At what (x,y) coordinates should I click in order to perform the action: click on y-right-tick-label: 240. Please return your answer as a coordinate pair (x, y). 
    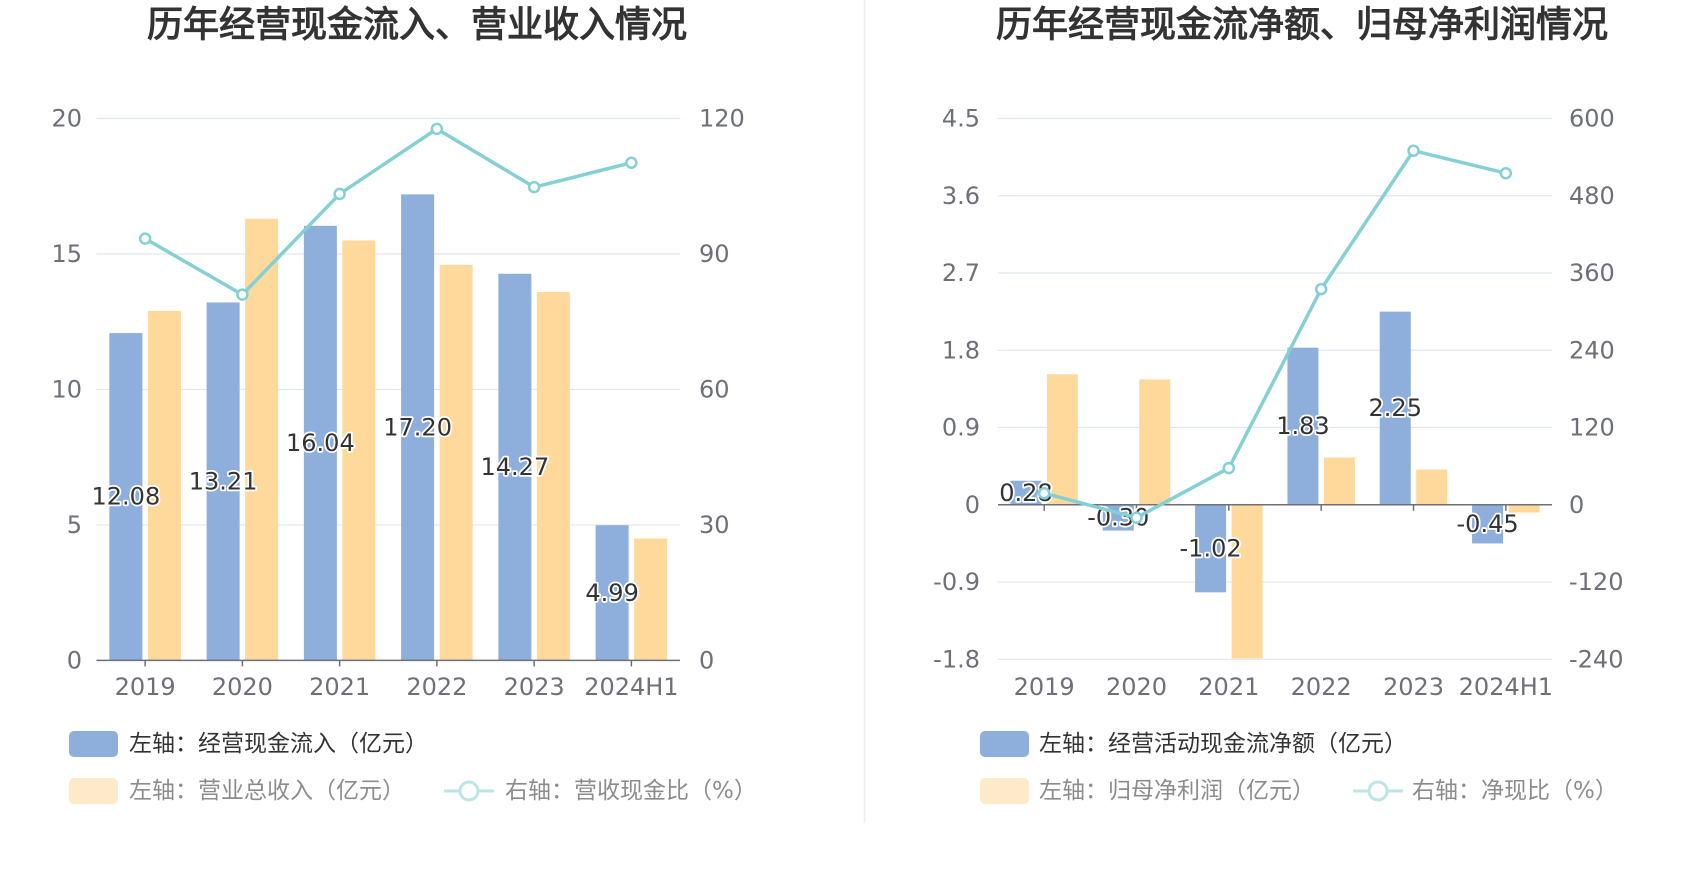
    Looking at the image, I should click on (1592, 350).